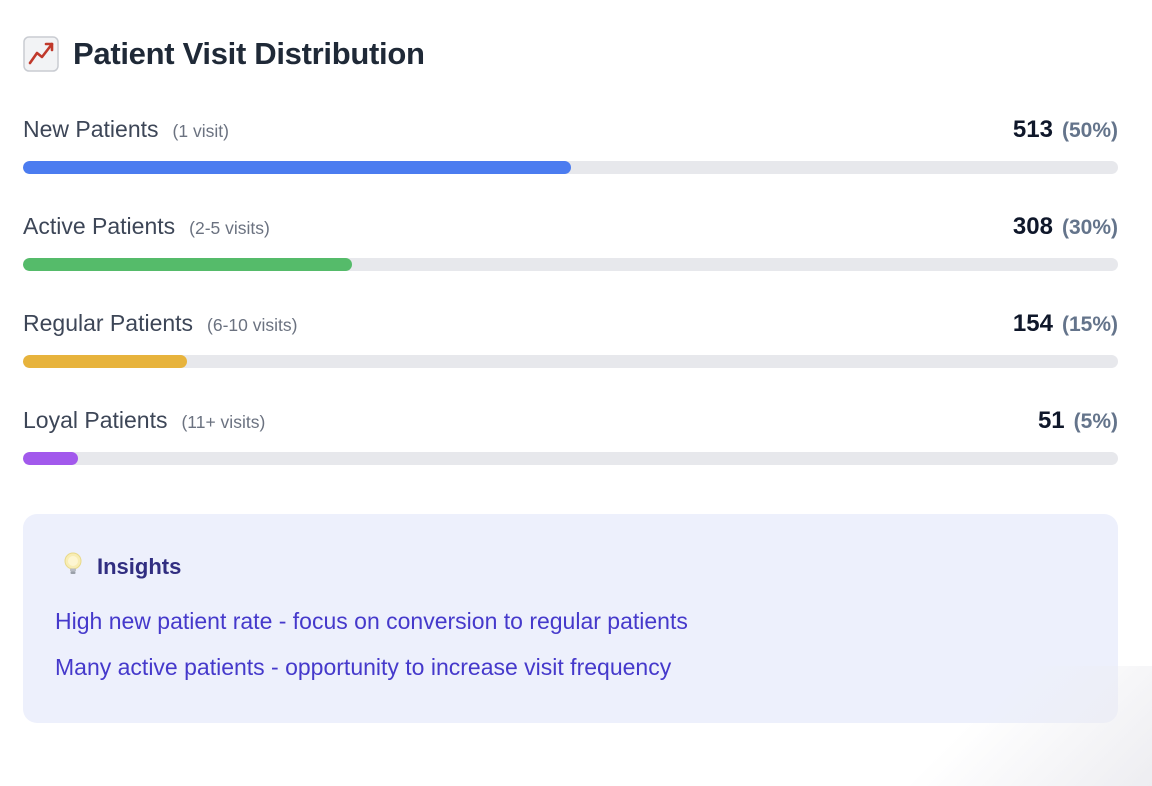 The image size is (1152, 786). What do you see at coordinates (570, 54) in the screenshot?
I see `page-header: Patient Visit Distribution` at bounding box center [570, 54].